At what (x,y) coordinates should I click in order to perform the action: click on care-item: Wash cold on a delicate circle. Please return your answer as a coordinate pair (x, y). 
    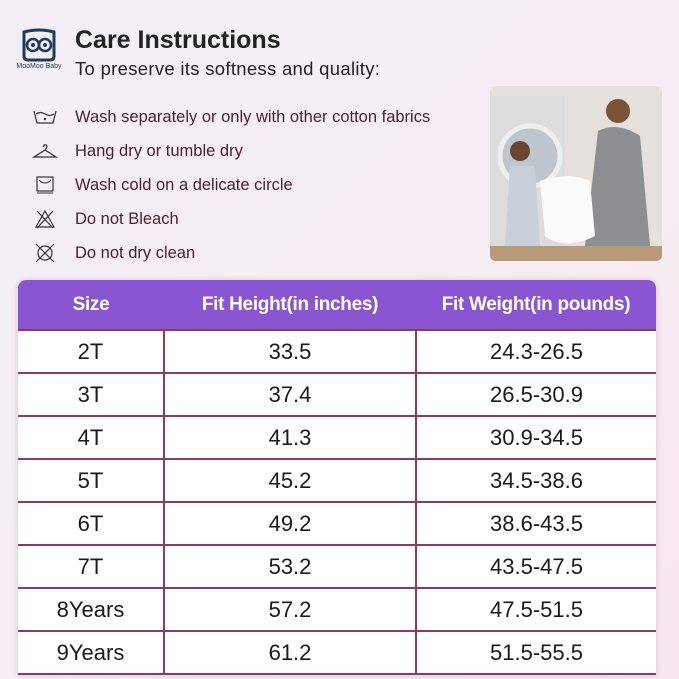
    Looking at the image, I should click on (230, 185).